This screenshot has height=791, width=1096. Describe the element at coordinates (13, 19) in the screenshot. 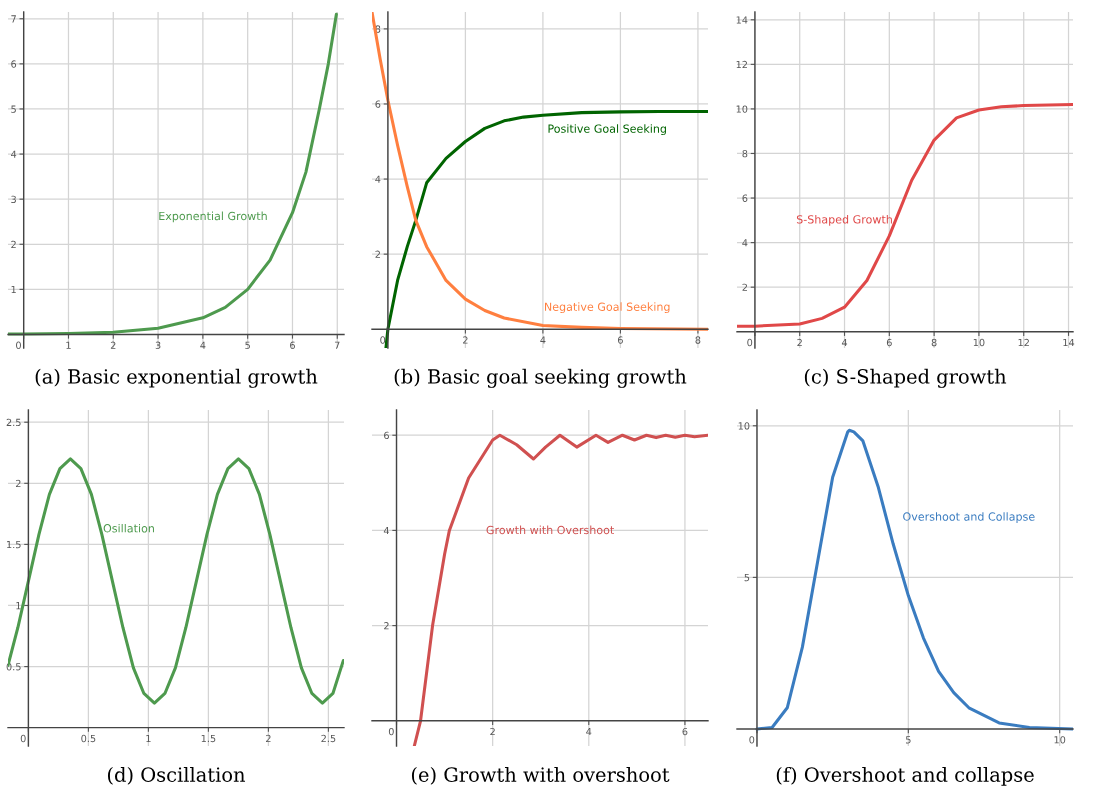

I see `y-tick-label: 7` at that location.